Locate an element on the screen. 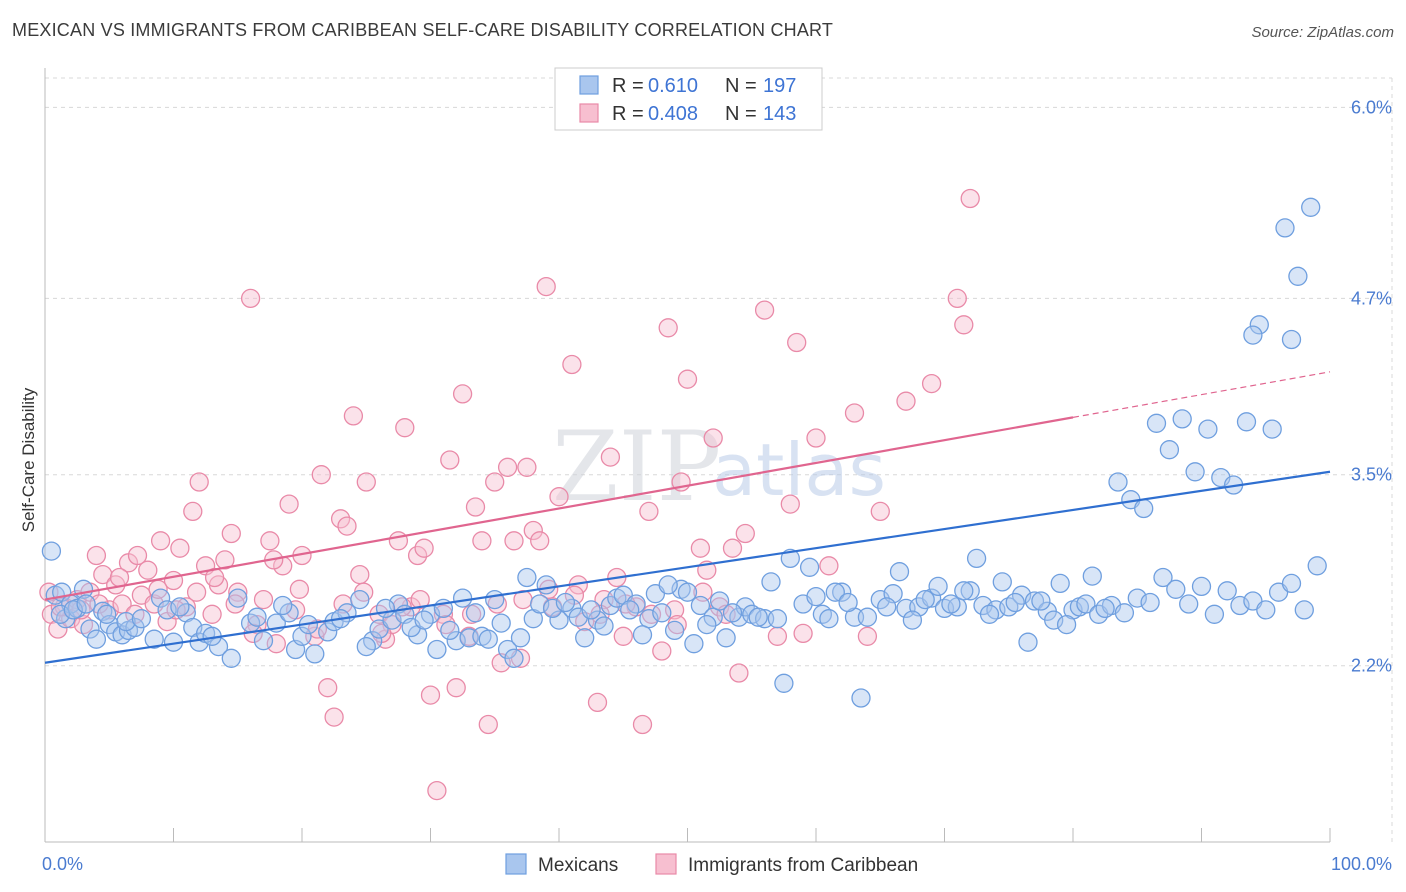 This screenshot has width=1406, height=892. bottom-legend-caribbean: Immigrants from Caribbean is located at coordinates (803, 865).